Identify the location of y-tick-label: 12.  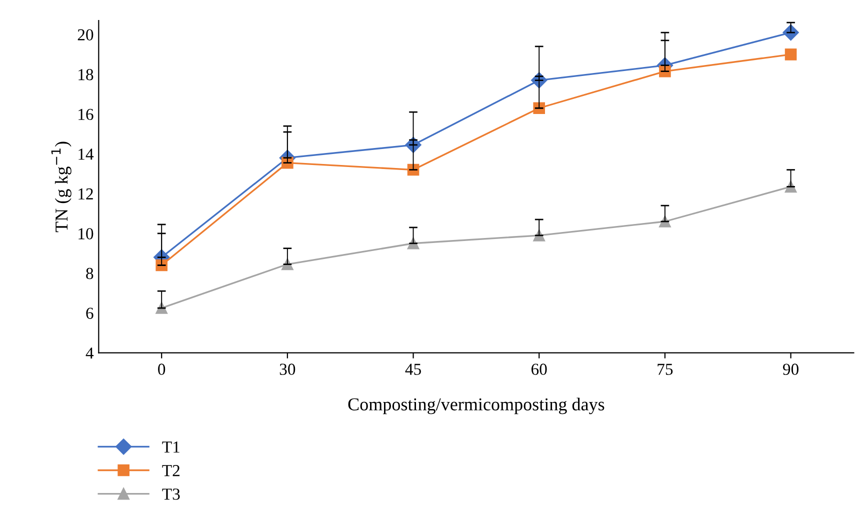
(85, 194).